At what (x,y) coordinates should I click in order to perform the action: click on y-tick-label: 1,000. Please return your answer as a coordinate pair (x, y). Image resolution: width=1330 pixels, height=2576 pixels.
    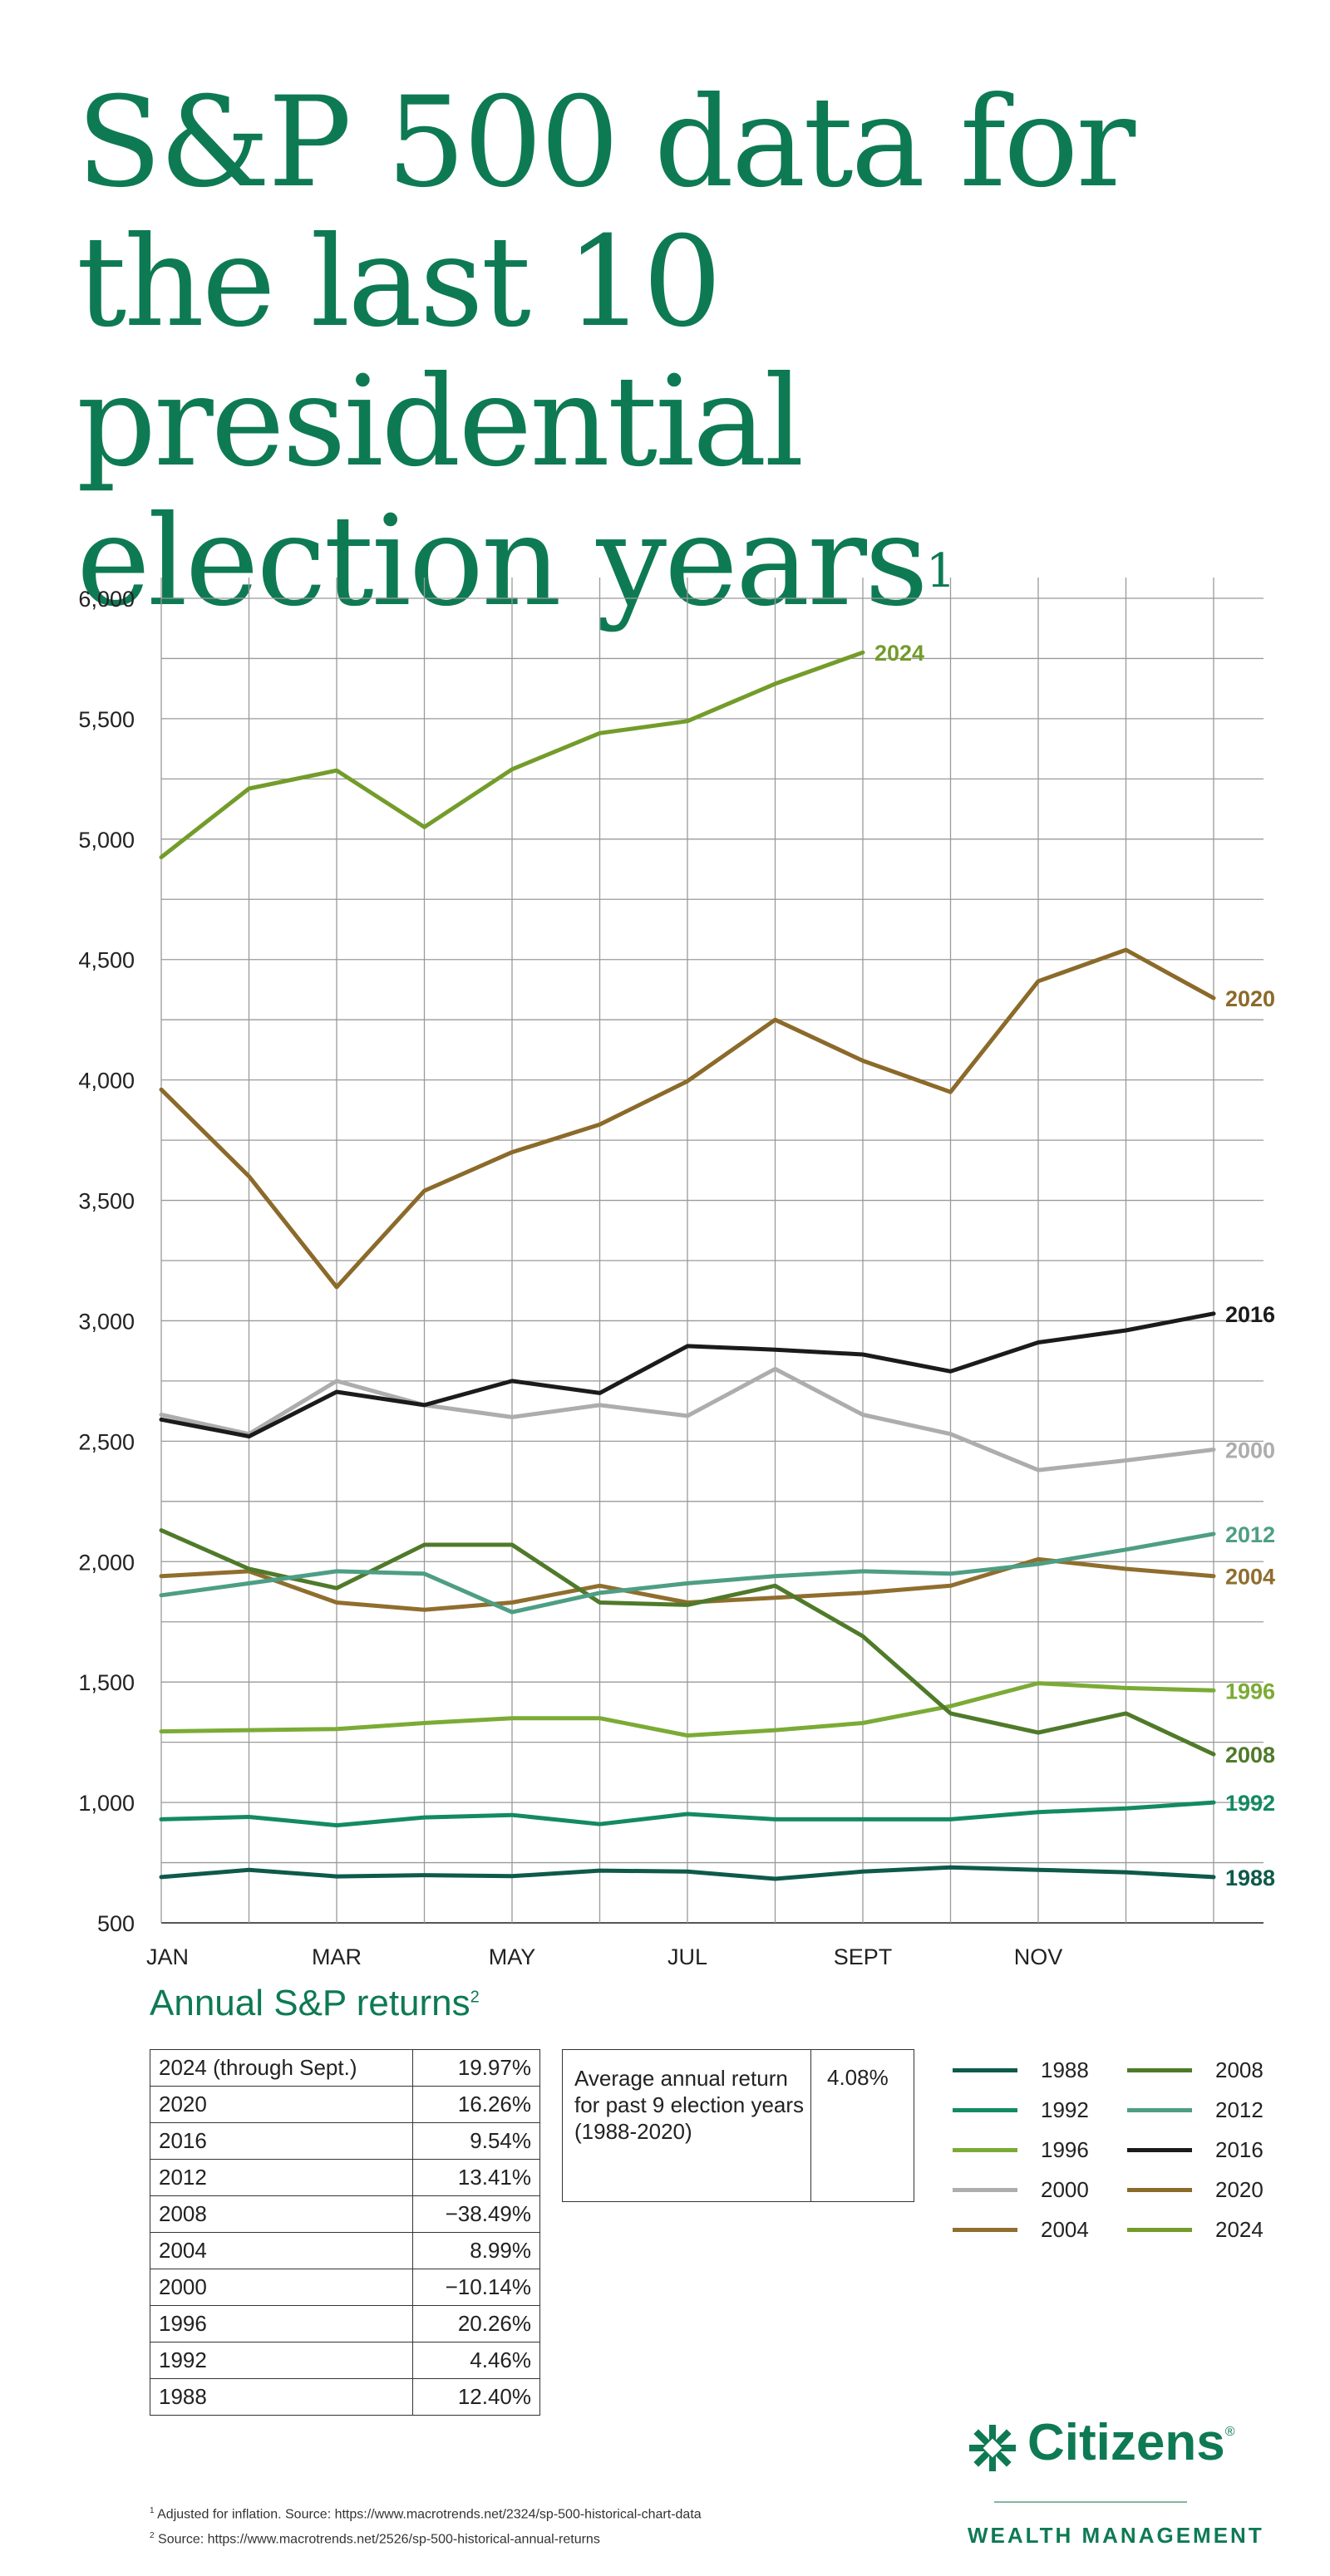
    Looking at the image, I should click on (106, 1804).